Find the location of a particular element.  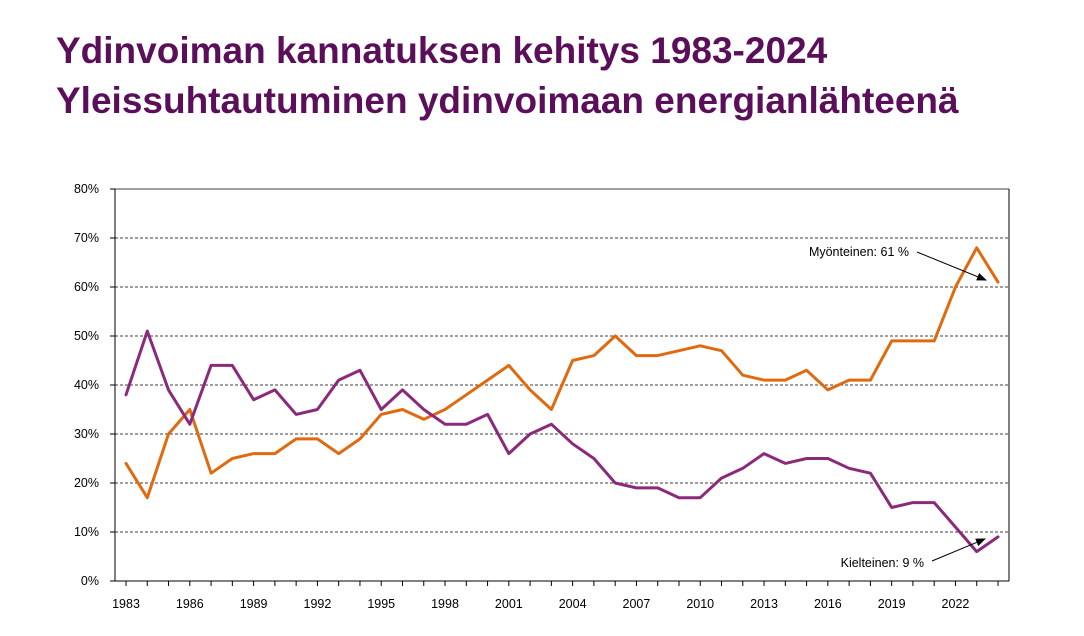

x-tick-label: 2019 is located at coordinates (892, 604).